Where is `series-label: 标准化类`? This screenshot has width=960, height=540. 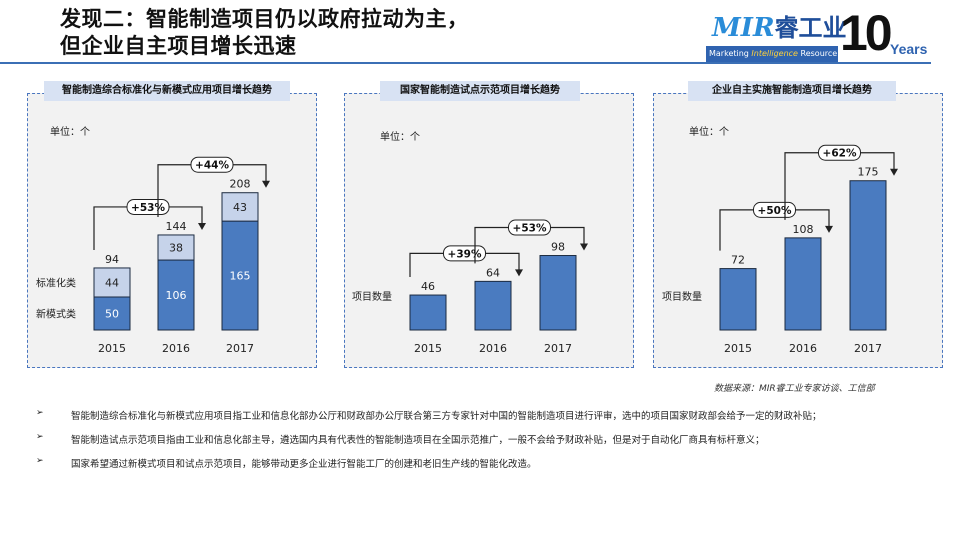
series-label: 标准化类 is located at coordinates (56, 282).